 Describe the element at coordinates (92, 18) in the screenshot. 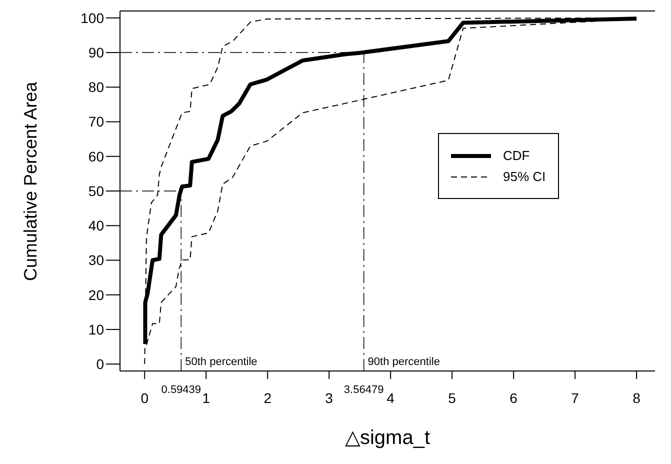

I see `y-tick-label: 100` at that location.